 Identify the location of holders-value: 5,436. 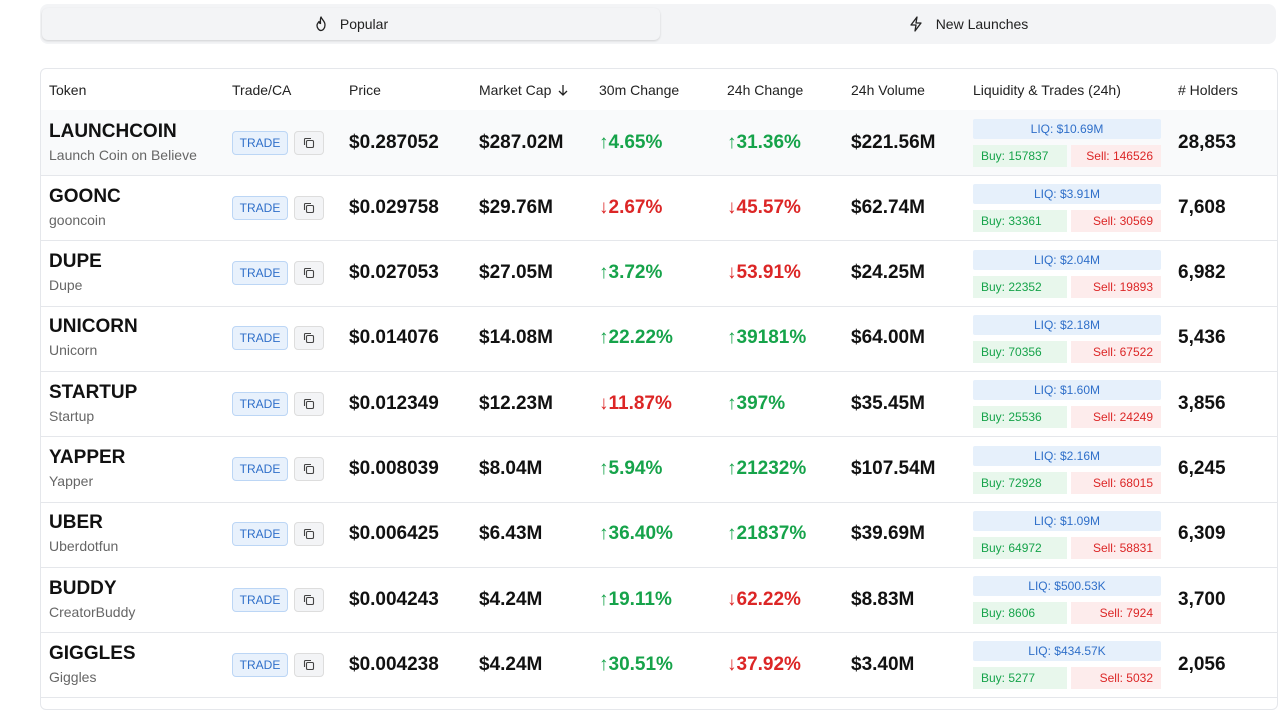
(1202, 338).